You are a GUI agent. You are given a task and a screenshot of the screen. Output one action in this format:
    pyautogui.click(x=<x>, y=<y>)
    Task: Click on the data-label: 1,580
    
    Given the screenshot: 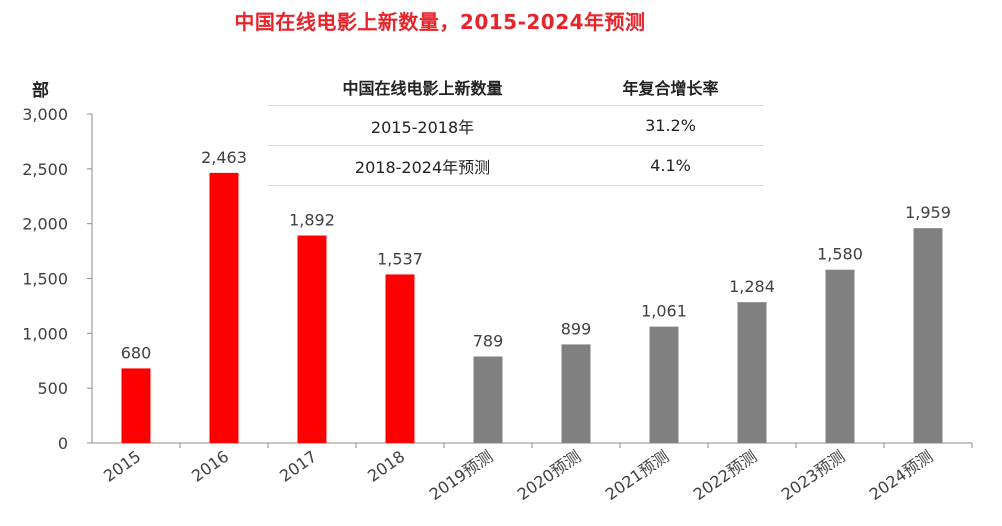 What is the action you would take?
    pyautogui.click(x=840, y=254)
    